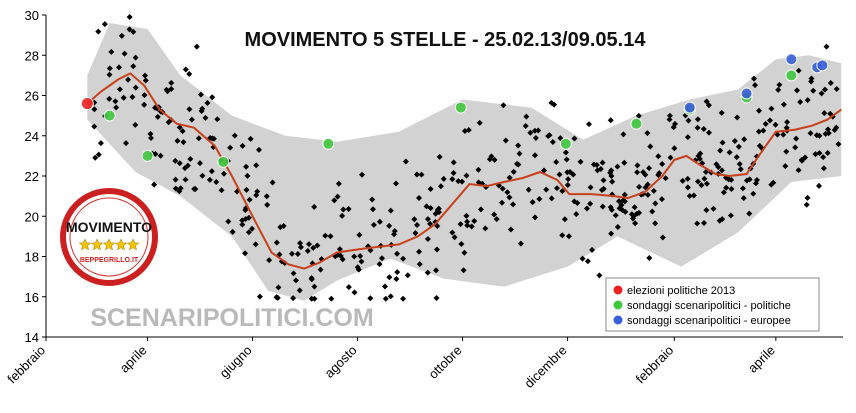 The image size is (856, 413). I want to click on x-tick-label: aprile, so click(133, 359).